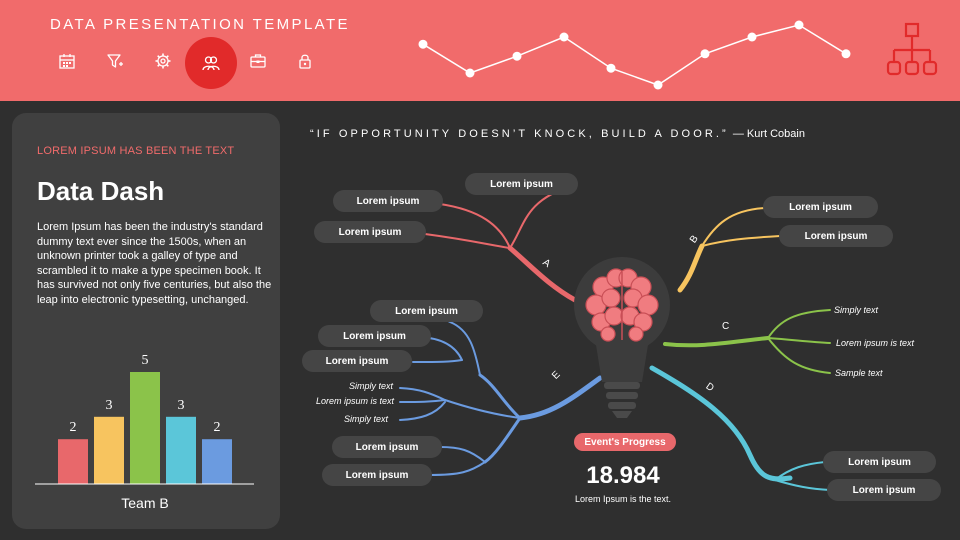  I want to click on team-b-bar-chart: 2 3 5 3 2 Team B, so click(144, 432).